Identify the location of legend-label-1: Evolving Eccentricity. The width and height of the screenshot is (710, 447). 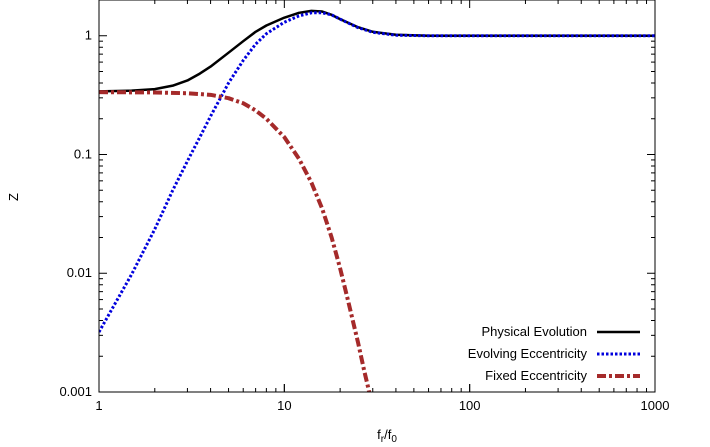
(528, 353).